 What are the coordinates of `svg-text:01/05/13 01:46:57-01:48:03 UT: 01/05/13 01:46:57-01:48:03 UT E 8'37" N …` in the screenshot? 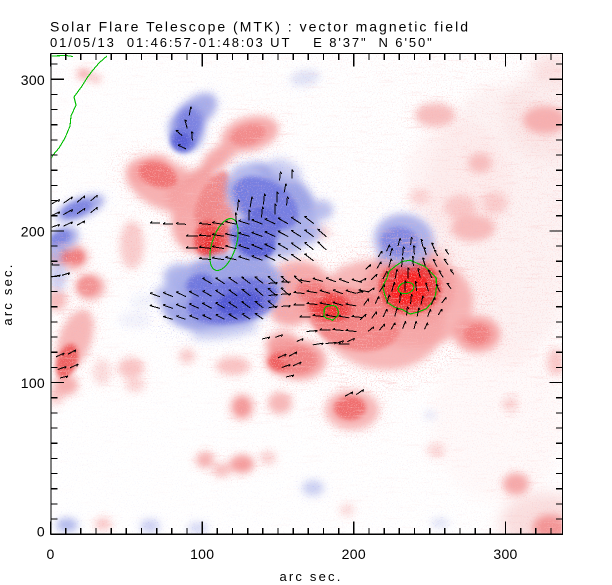 It's located at (242, 42).